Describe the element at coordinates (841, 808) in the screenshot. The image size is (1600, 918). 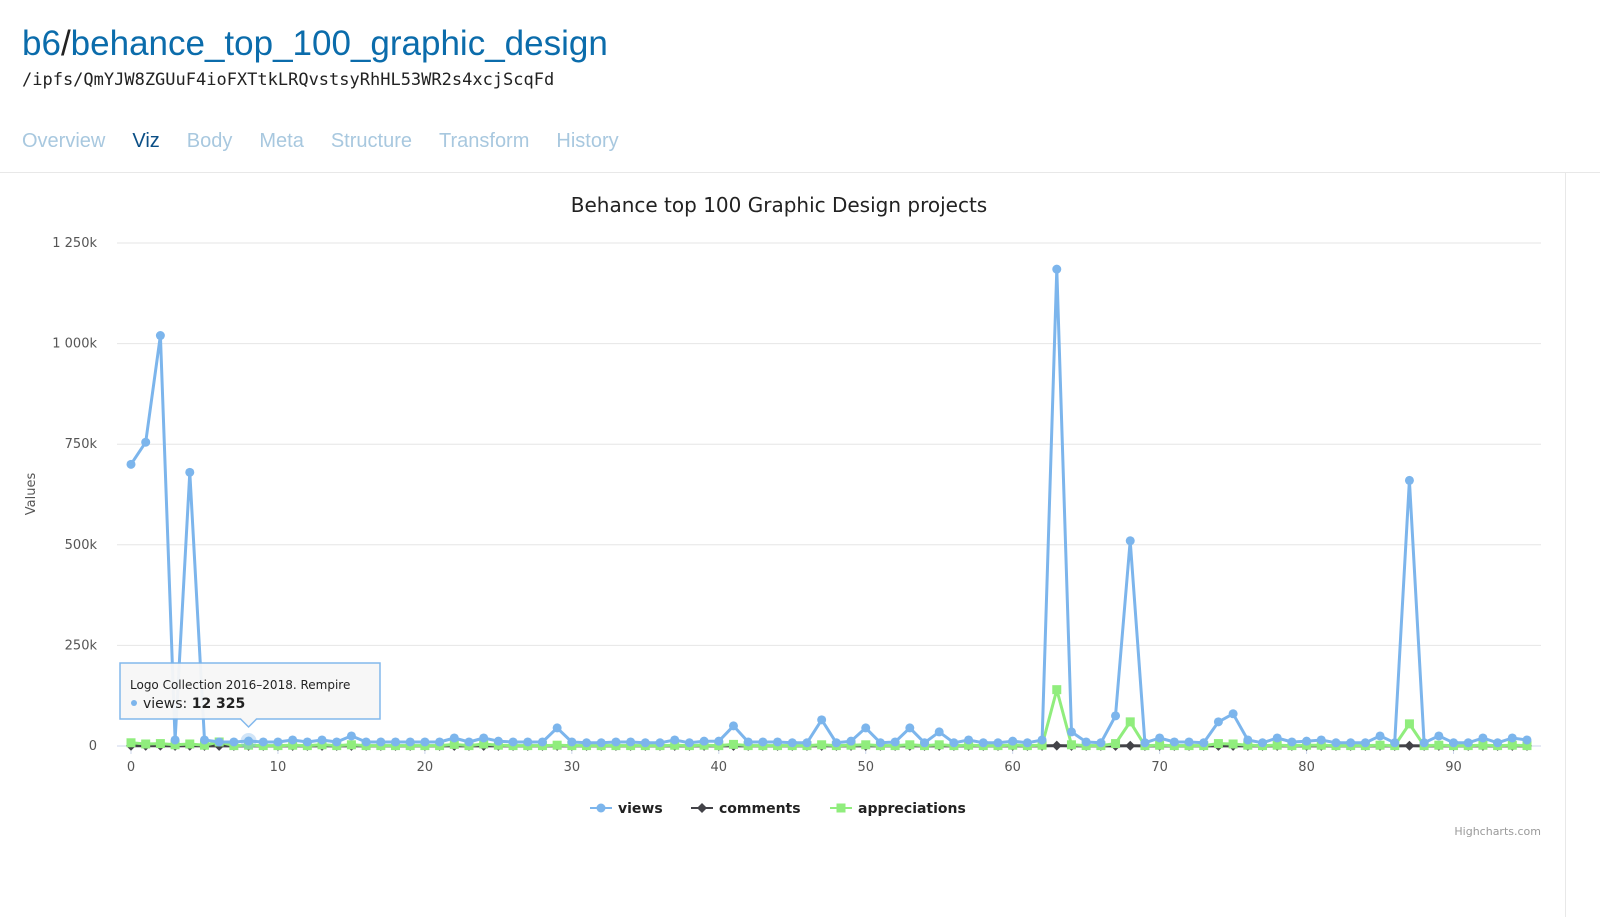
I see `legend-symbol-appreciations` at that location.